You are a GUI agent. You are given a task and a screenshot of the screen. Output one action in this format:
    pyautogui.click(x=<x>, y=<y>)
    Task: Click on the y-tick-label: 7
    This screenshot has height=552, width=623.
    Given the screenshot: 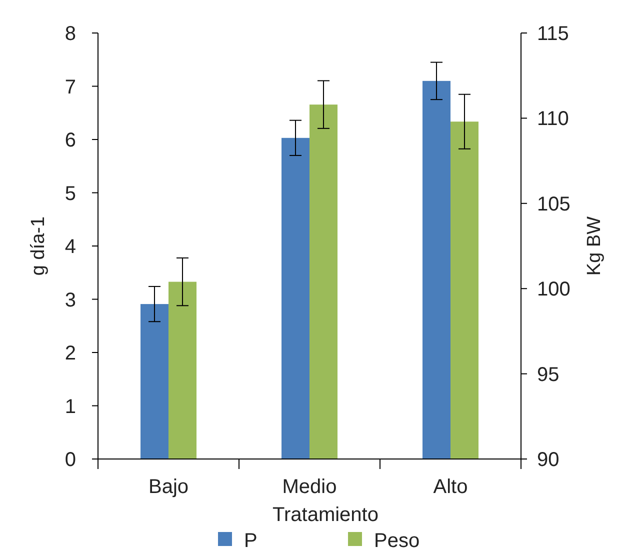 What is the action you would take?
    pyautogui.click(x=70, y=87)
    